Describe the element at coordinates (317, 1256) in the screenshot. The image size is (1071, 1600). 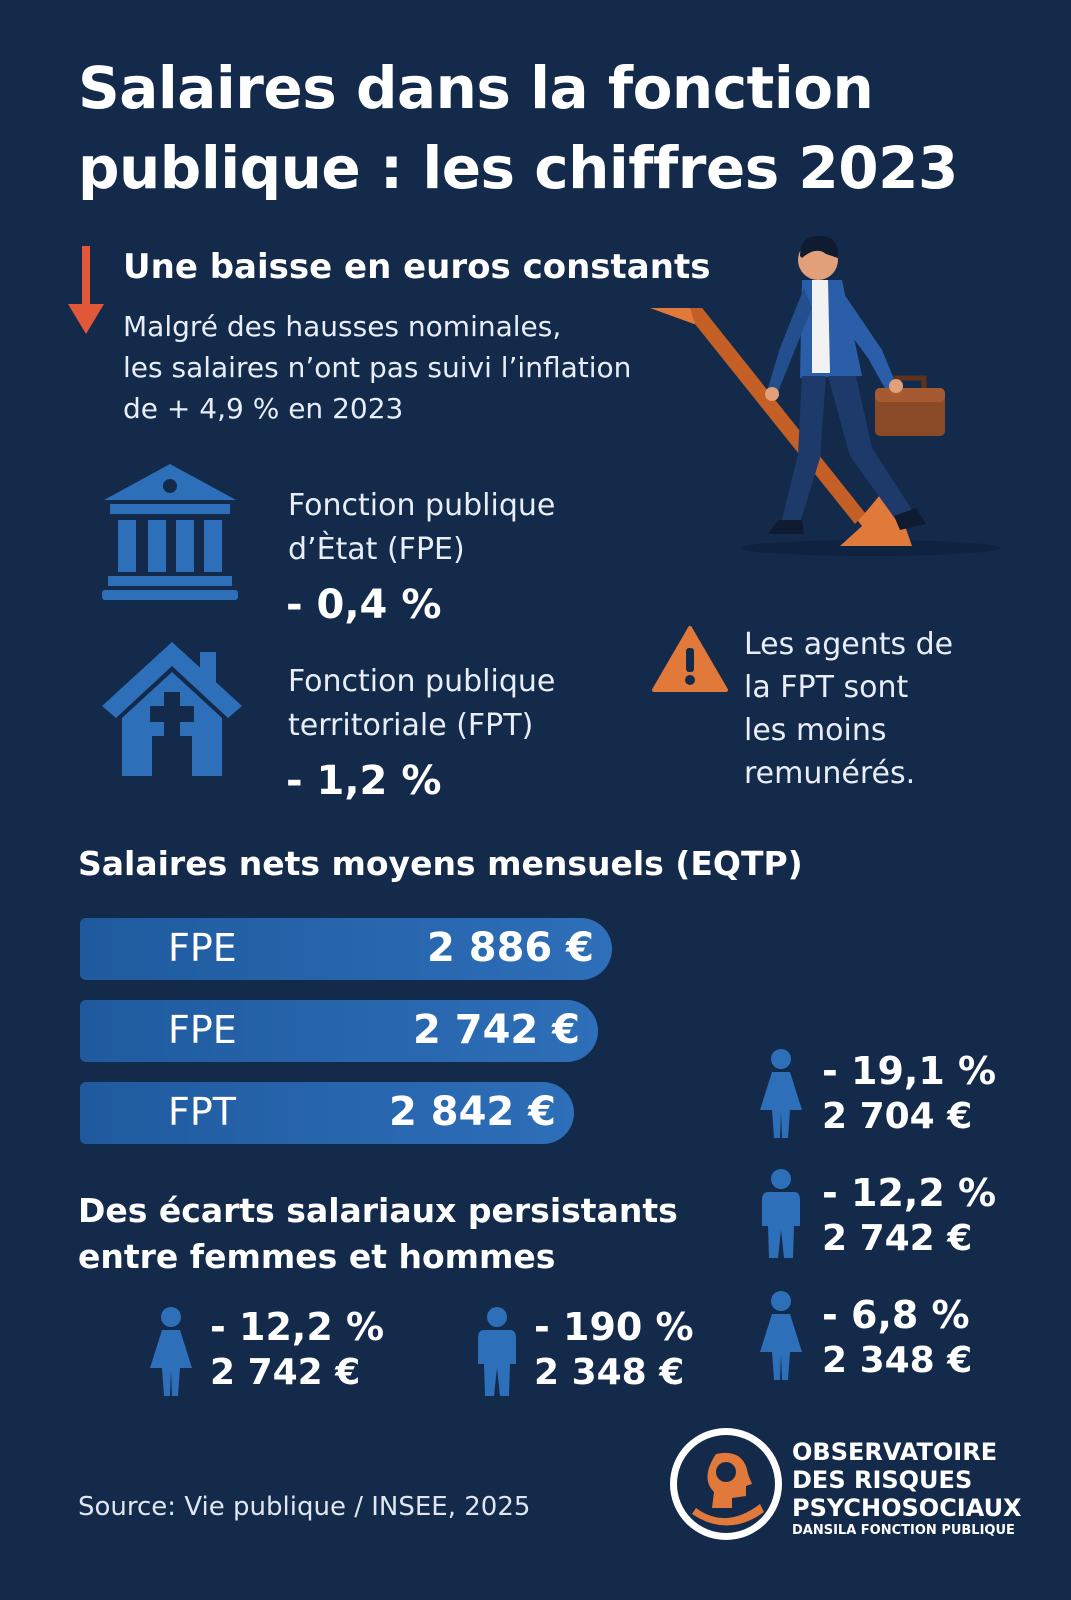
I see `gender-gap-line-2: entre femmes et hommes` at that location.